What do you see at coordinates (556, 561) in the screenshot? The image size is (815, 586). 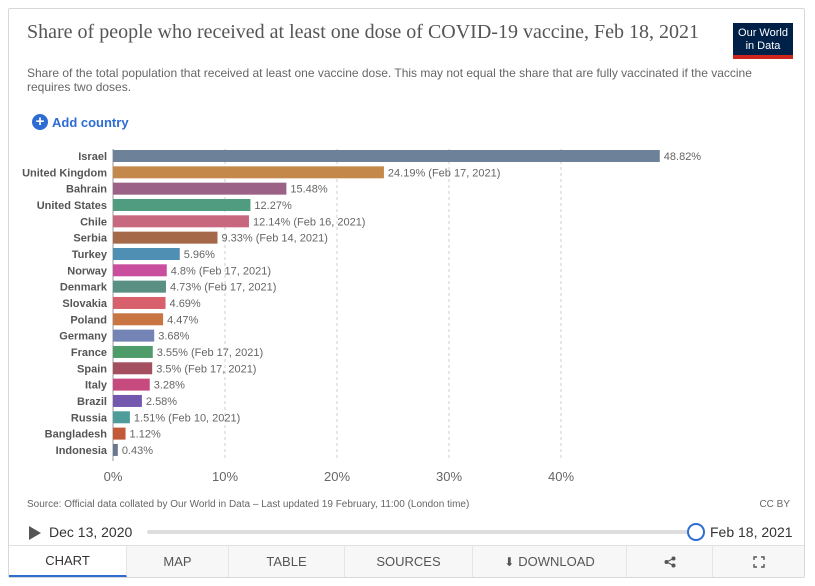 I see `tab-download-label: DOWNLOAD` at bounding box center [556, 561].